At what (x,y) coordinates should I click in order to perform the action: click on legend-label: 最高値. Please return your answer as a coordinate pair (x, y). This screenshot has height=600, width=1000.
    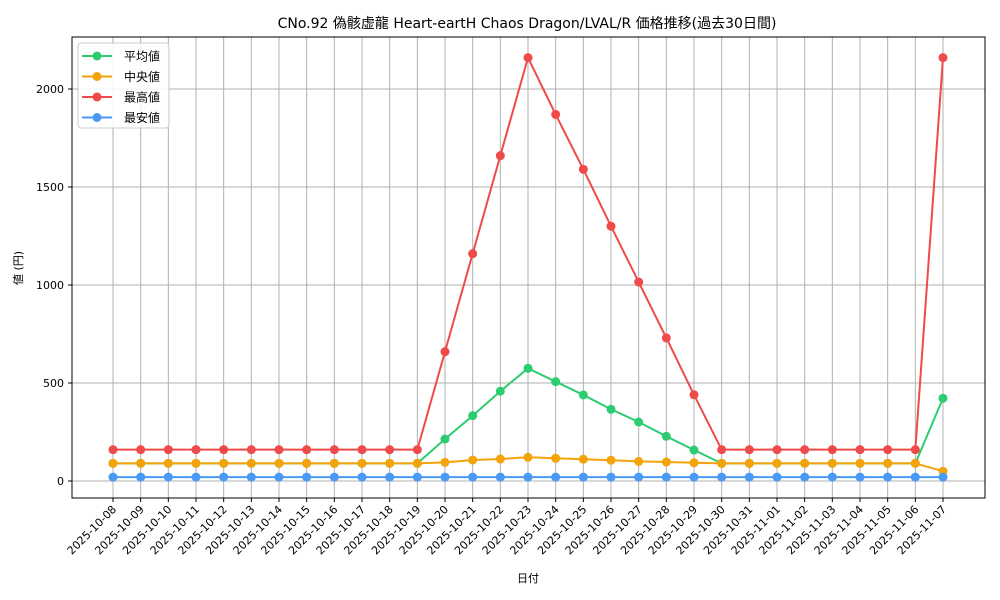
    Looking at the image, I should click on (142, 97).